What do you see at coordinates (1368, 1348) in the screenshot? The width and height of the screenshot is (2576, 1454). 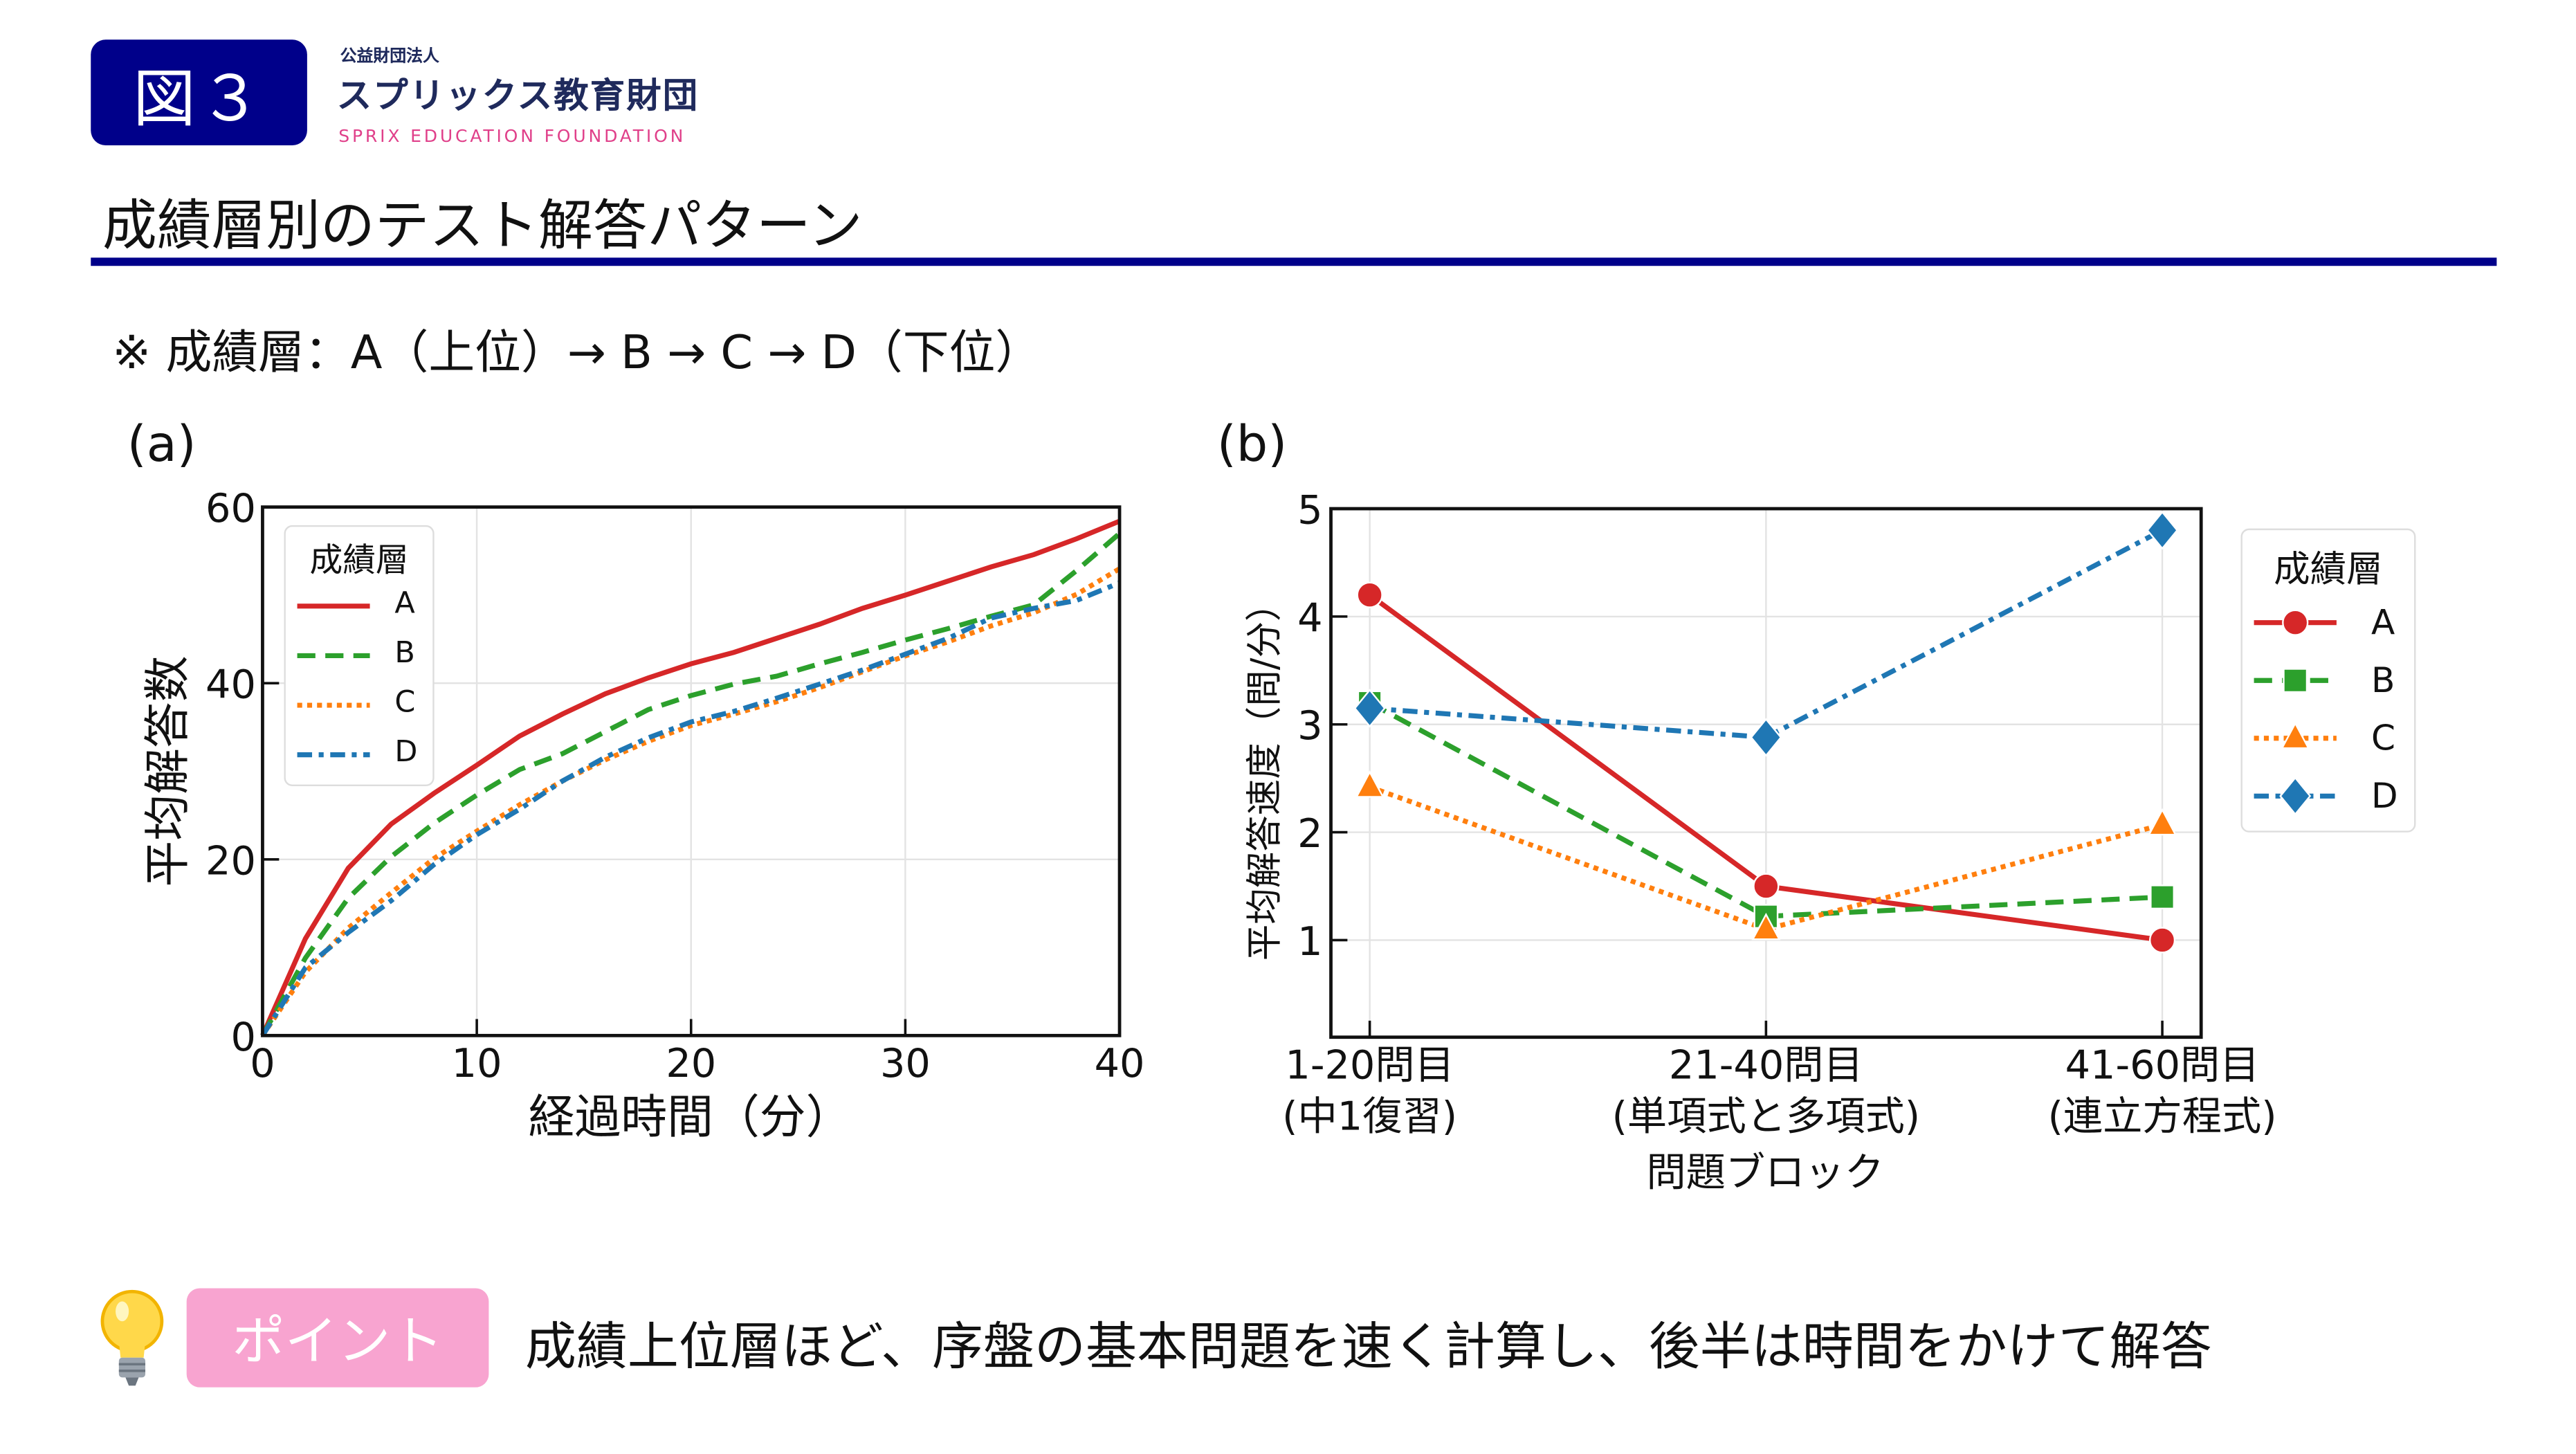 I see `point-text: 成績上位層ほど、序盤の基本問題を速く計算し、後半は時間をかけて解答` at bounding box center [1368, 1348].